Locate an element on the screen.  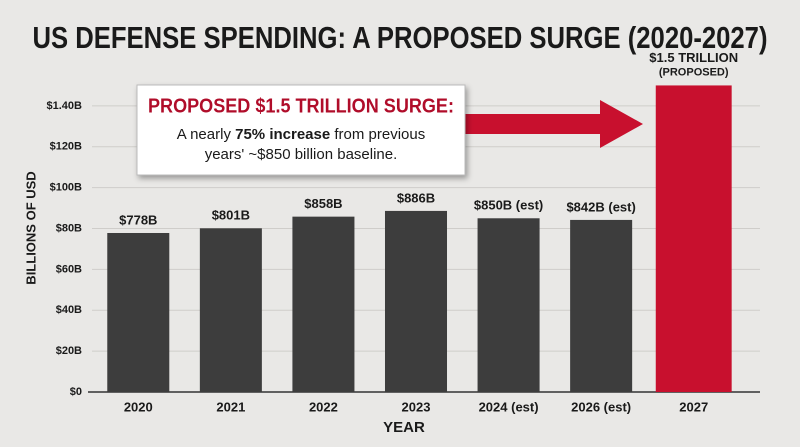
y-tick-label: $20B is located at coordinates (69, 351).